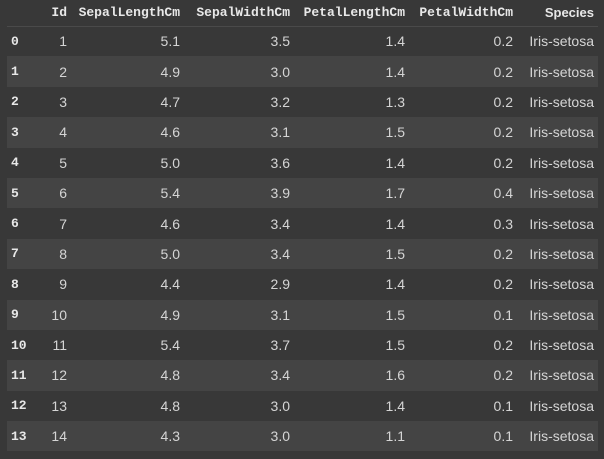  I want to click on sepal-length-cell: 4.3, so click(170, 436).